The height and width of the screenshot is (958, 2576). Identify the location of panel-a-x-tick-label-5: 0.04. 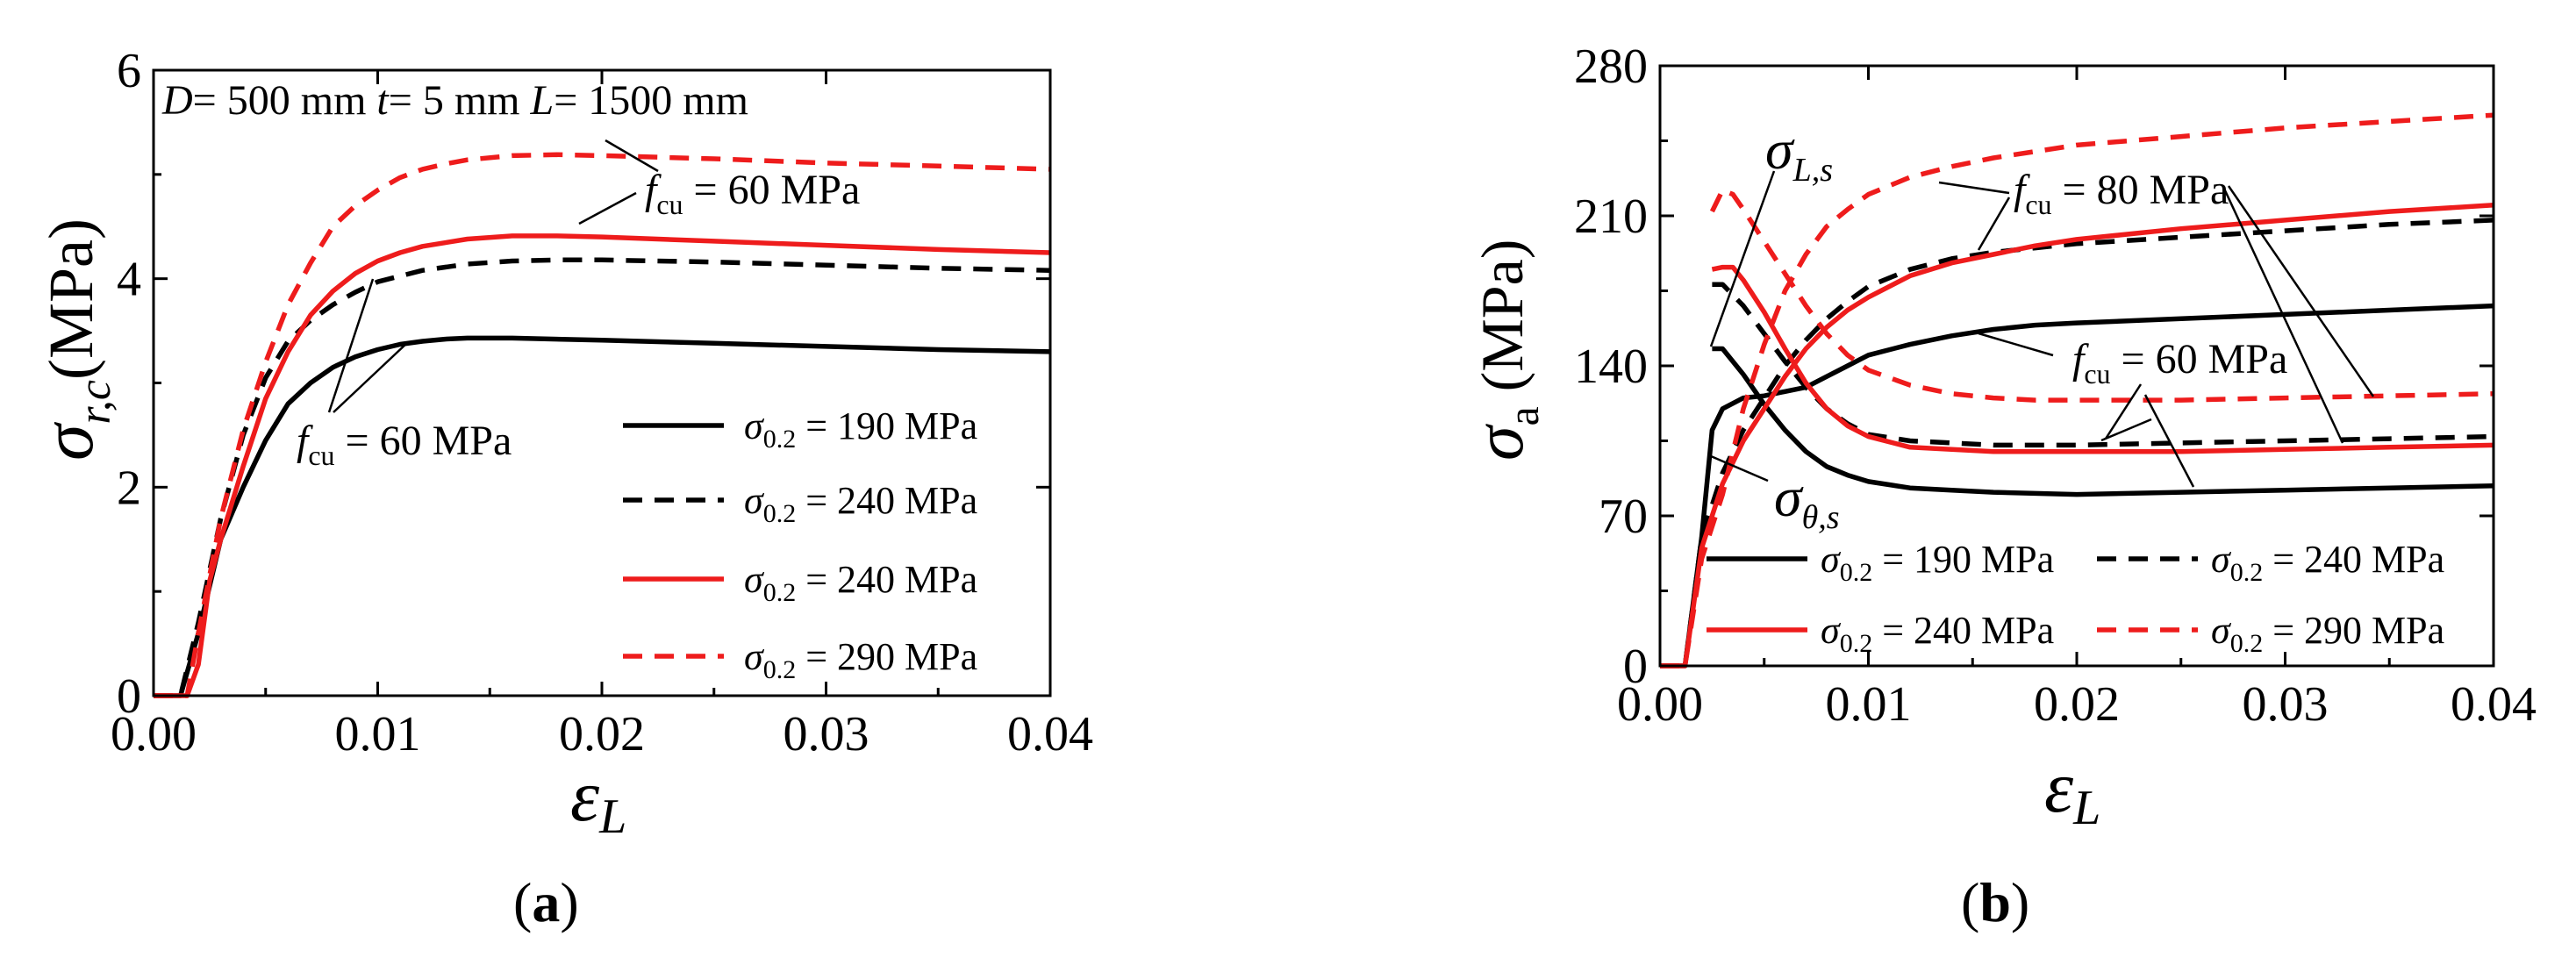
(1050, 734).